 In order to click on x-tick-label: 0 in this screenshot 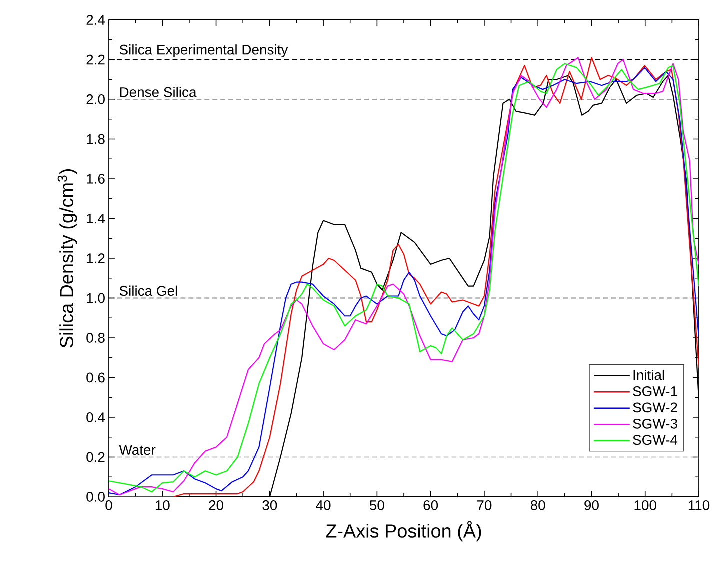, I will do `click(109, 505)`.